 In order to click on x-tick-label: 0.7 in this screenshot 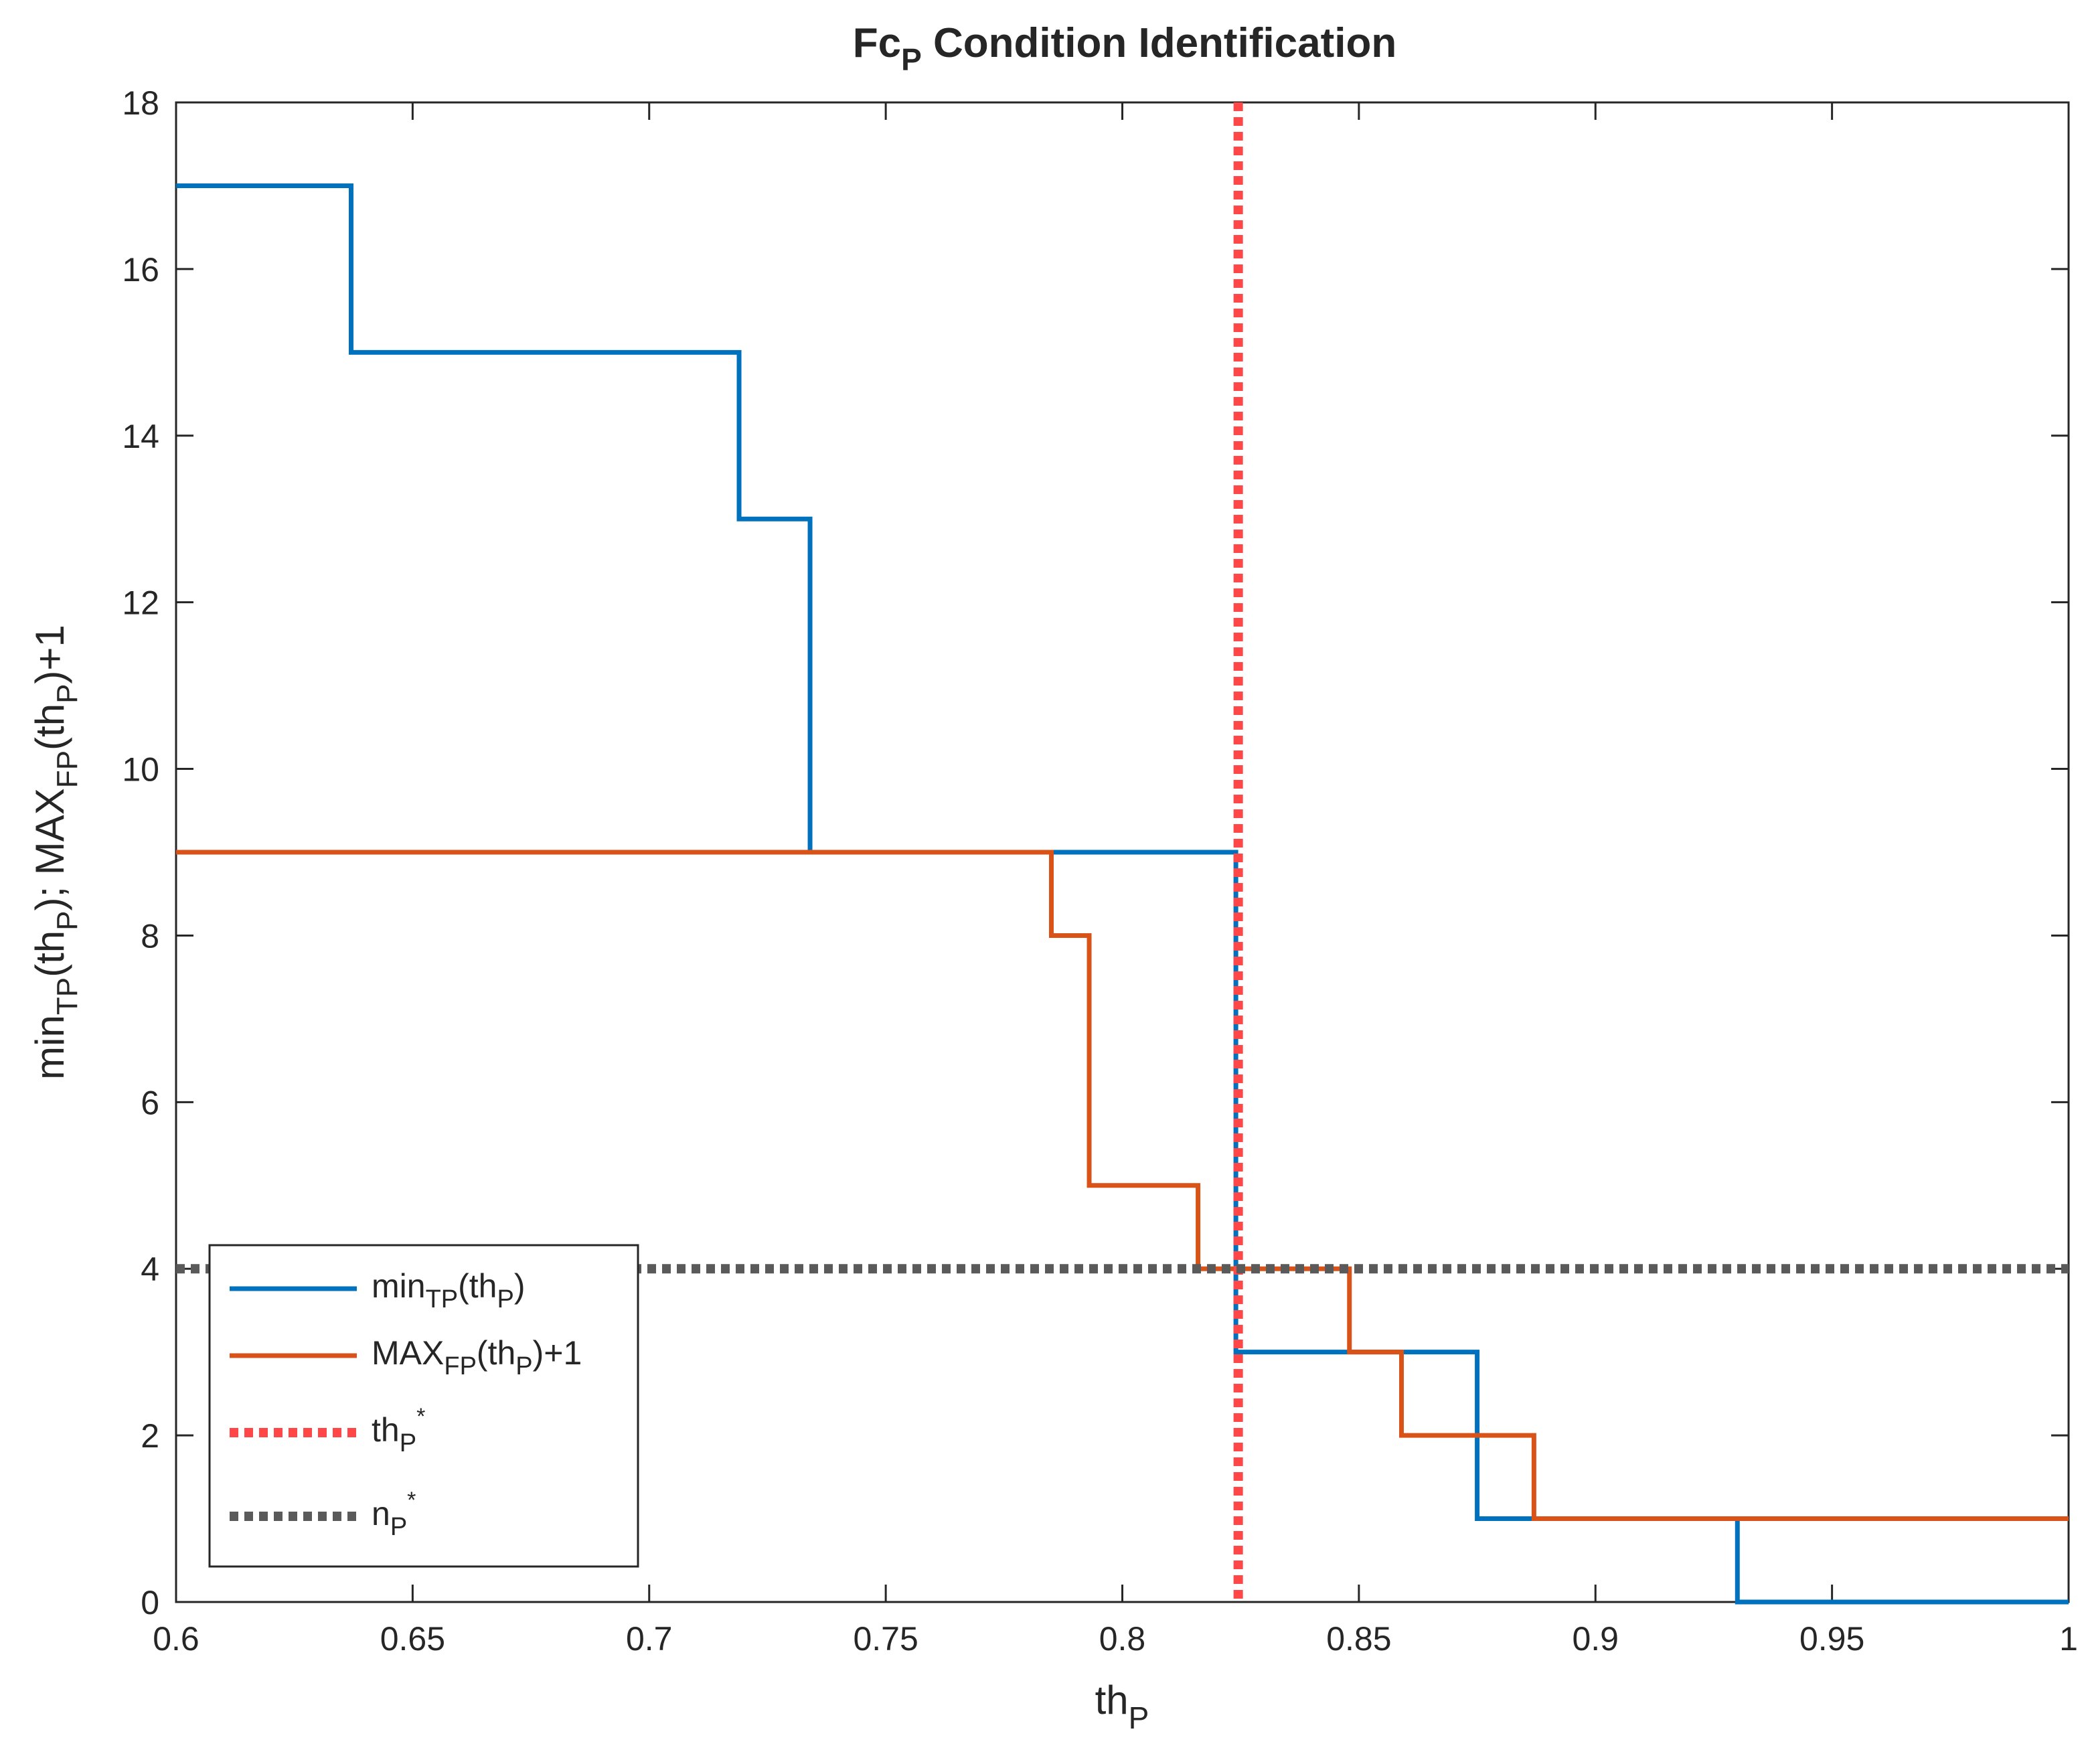, I will do `click(649, 1639)`.